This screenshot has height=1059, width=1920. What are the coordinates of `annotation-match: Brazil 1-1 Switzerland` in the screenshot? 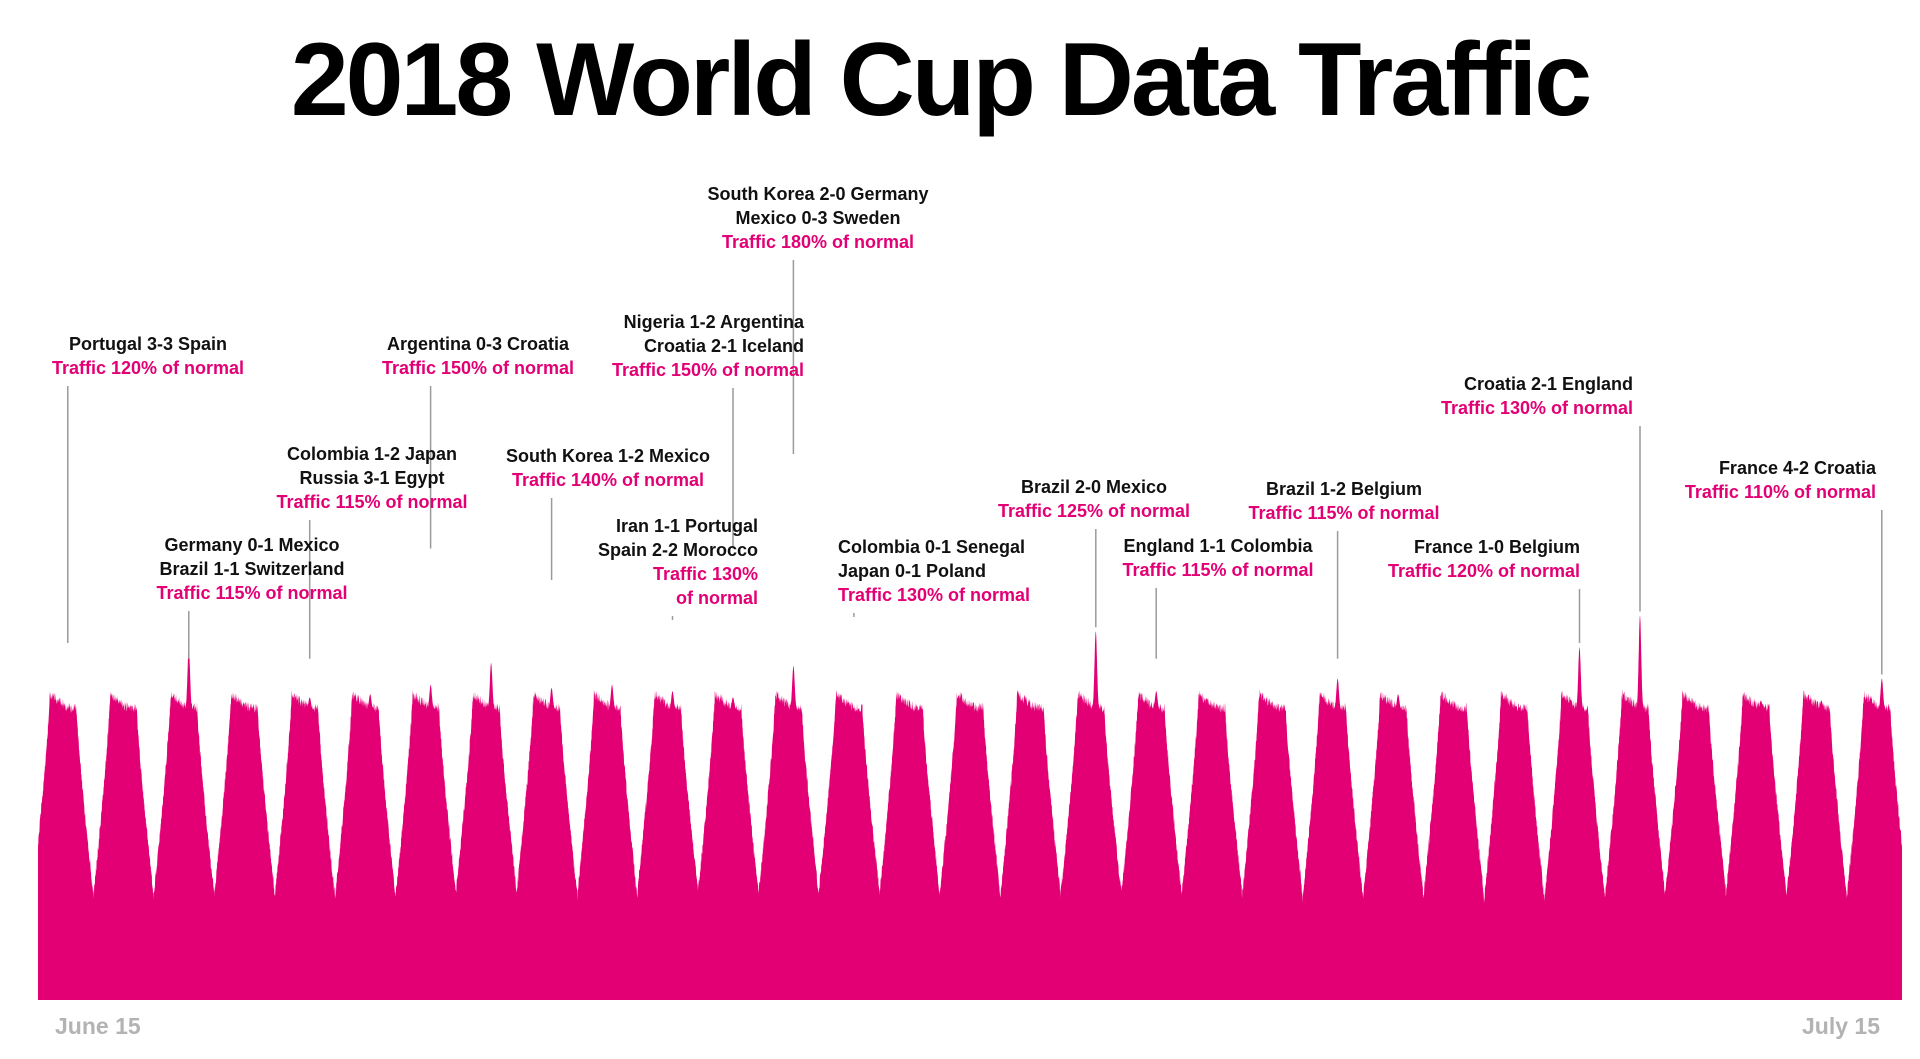 It's located at (251, 569).